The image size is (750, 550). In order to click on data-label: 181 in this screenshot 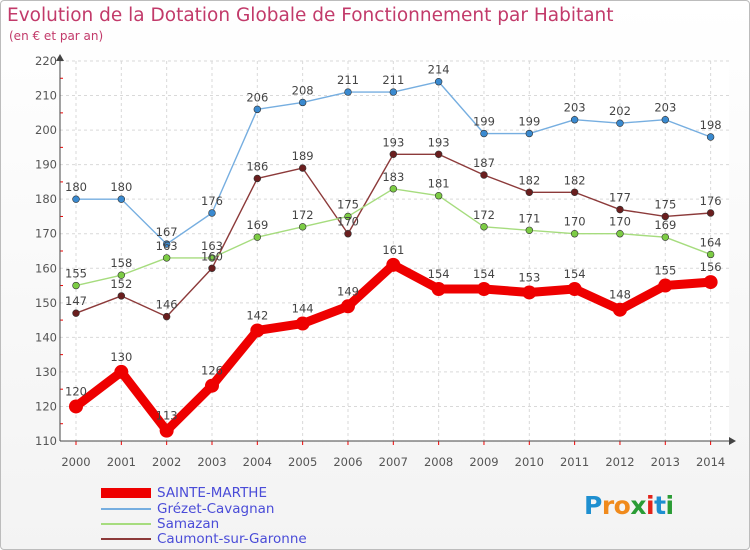, I will do `click(439, 184)`.